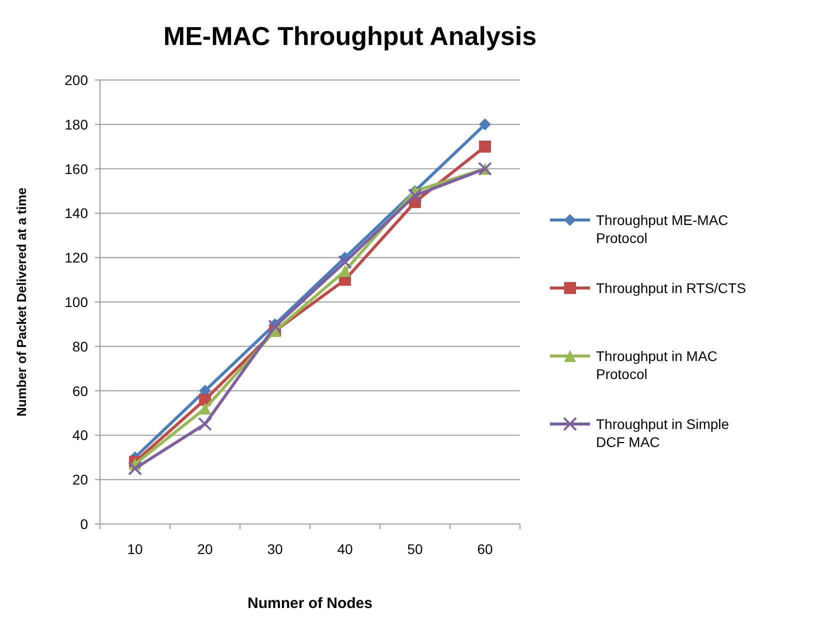 The width and height of the screenshot is (832, 628). What do you see at coordinates (80, 390) in the screenshot?
I see `y-tick-label: 60` at bounding box center [80, 390].